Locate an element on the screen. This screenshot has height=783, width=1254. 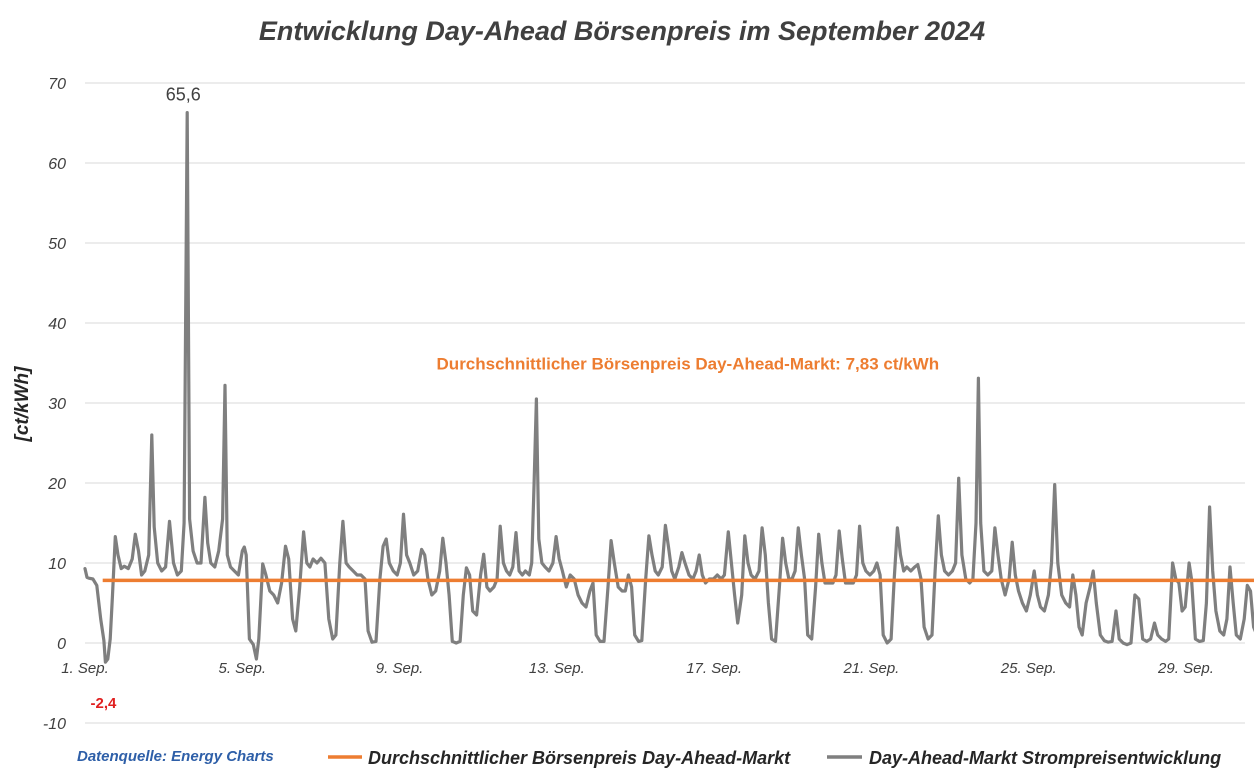
y-tick-label: 30 is located at coordinates (57, 404).